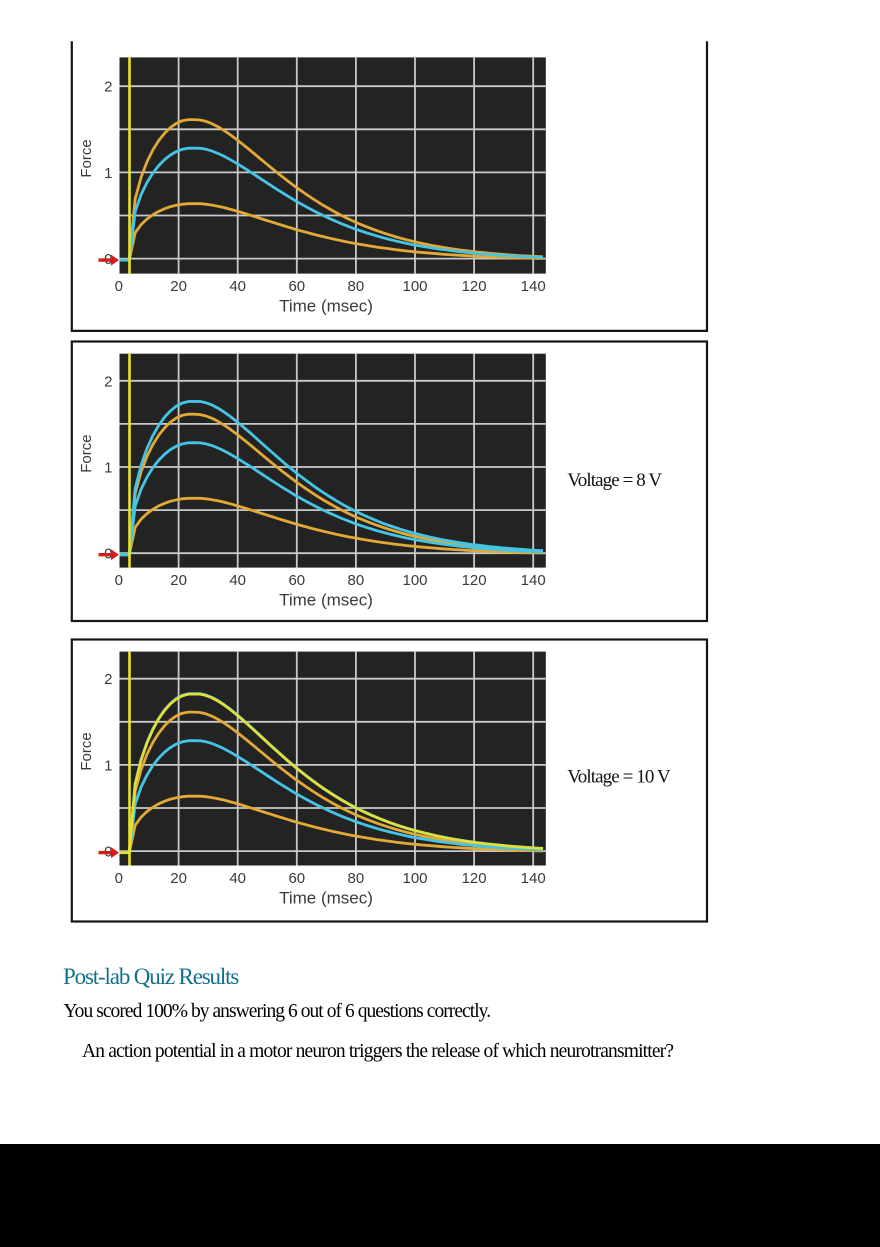 This screenshot has height=1247, width=880. Describe the element at coordinates (614, 480) in the screenshot. I see `svg-text: Voltage = 8 V` at that location.